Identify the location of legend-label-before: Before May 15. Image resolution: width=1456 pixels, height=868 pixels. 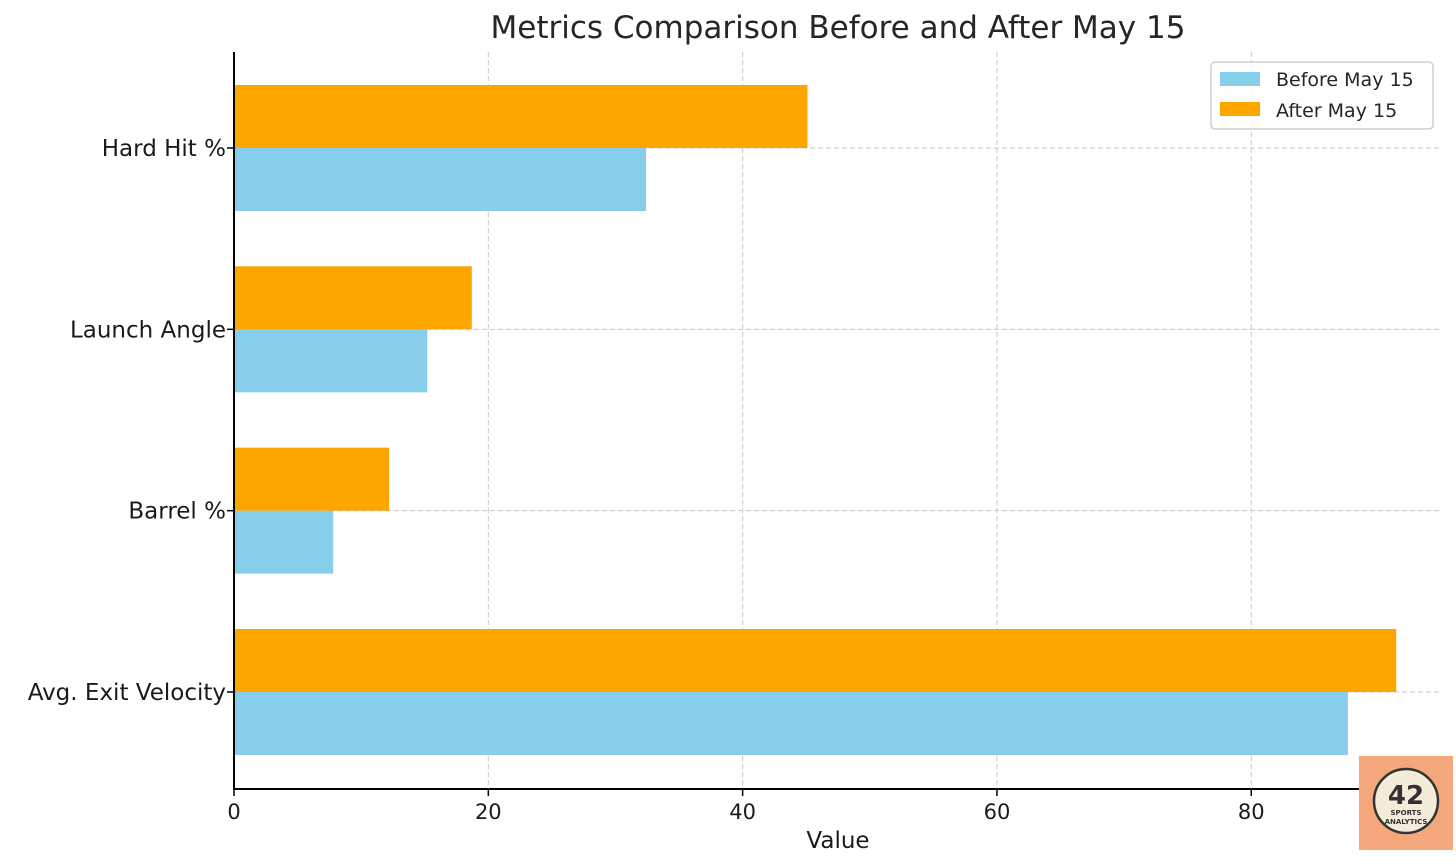
(1345, 80).